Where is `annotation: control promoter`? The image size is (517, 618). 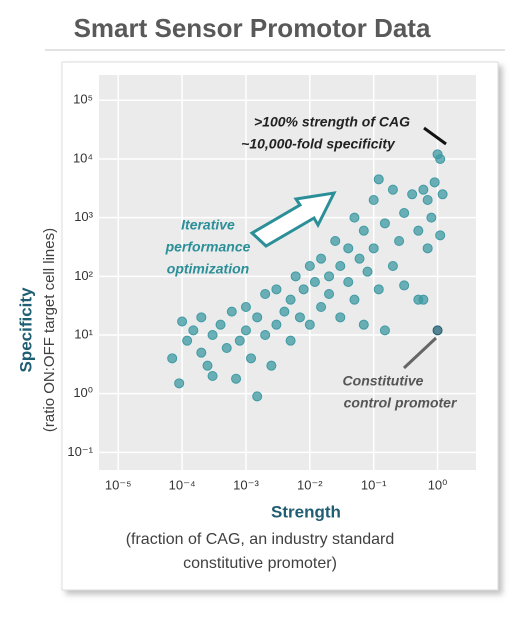
annotation: control promoter is located at coordinates (401, 403).